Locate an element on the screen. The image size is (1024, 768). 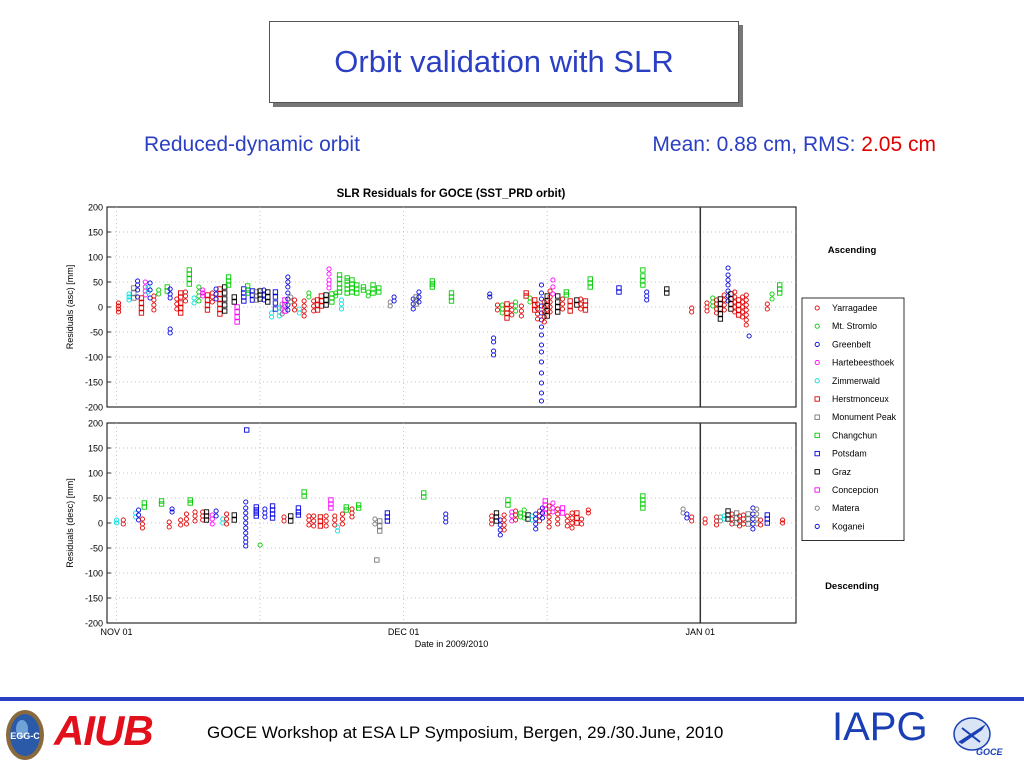
legend-entry: Yarragadee is located at coordinates (854, 308).